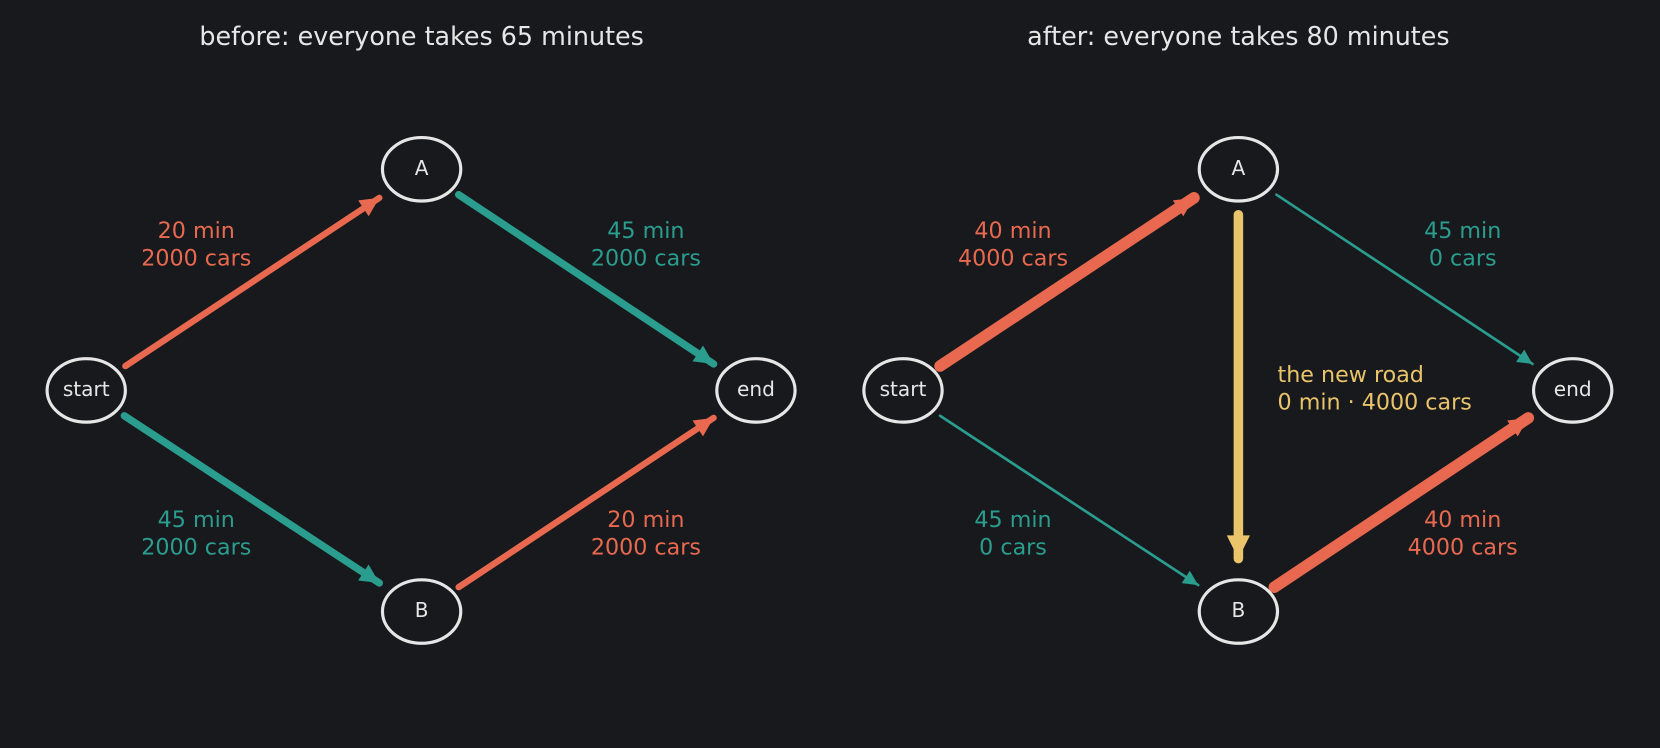 This screenshot has width=1660, height=748. What do you see at coordinates (421, 36) in the screenshot?
I see `panel-title: before: everyone takes 65 minutes` at bounding box center [421, 36].